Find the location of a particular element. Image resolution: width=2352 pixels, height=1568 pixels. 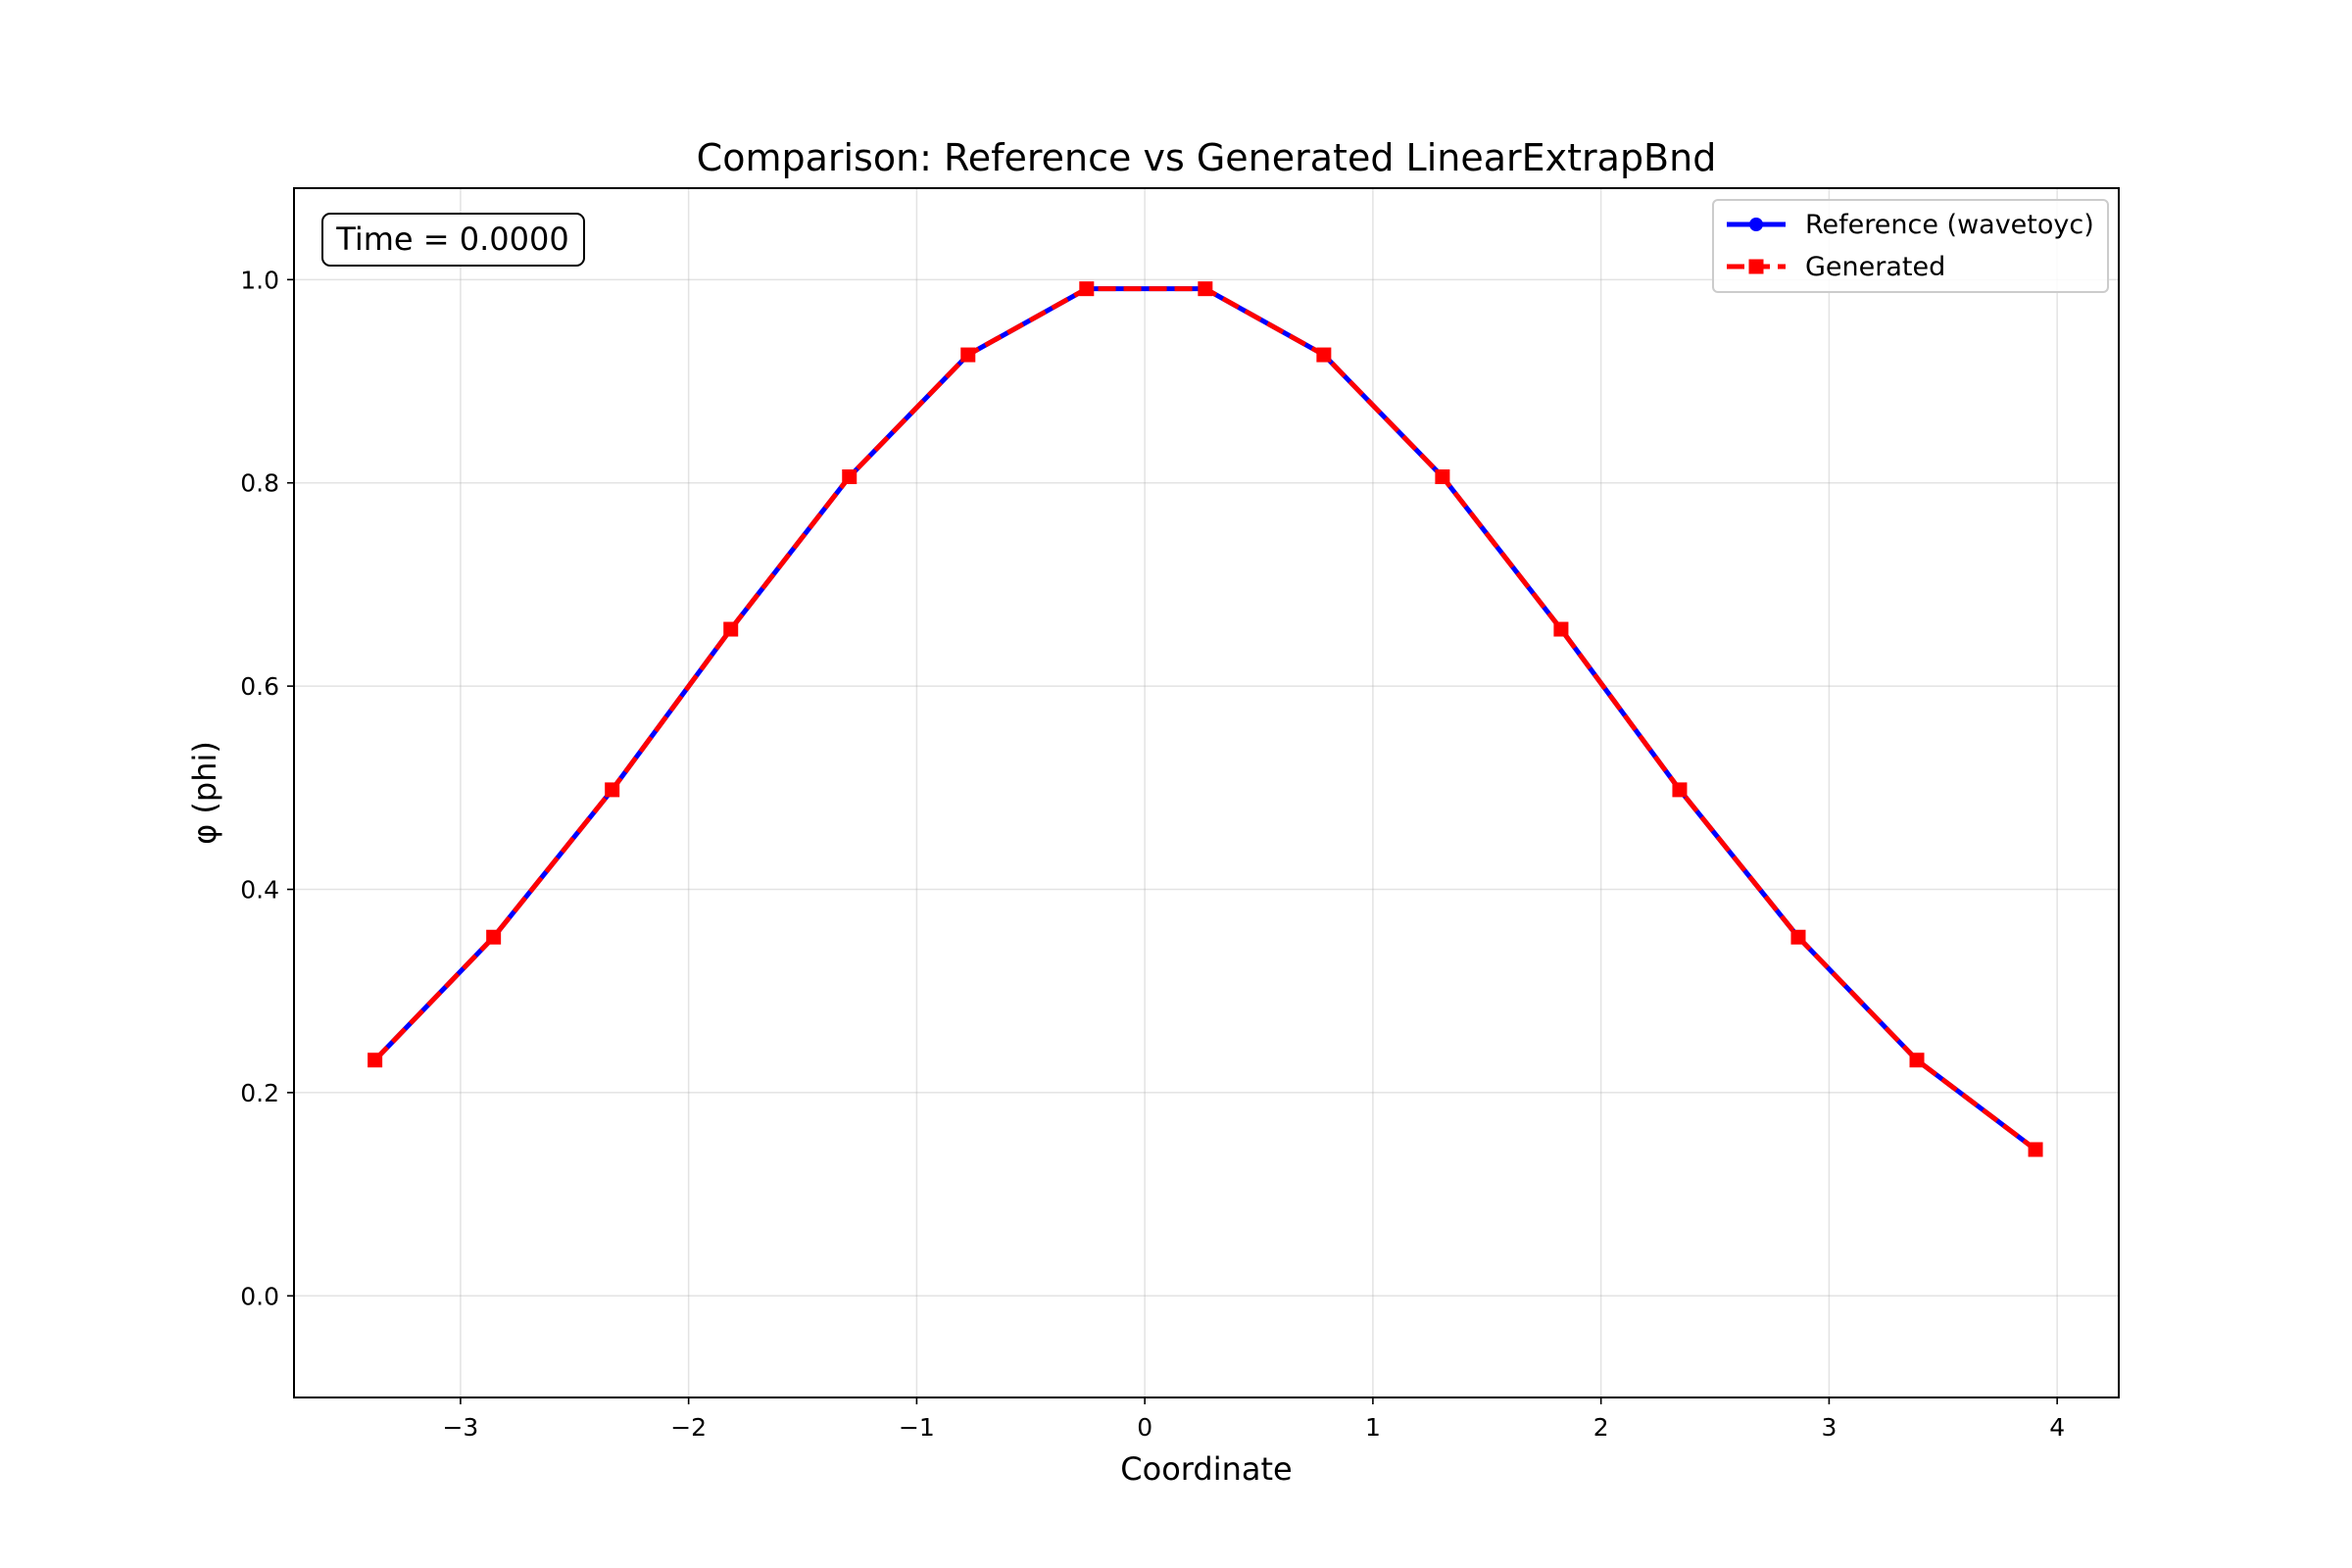

legend: Reference (wavetoyc) Generated is located at coordinates (1910, 246).